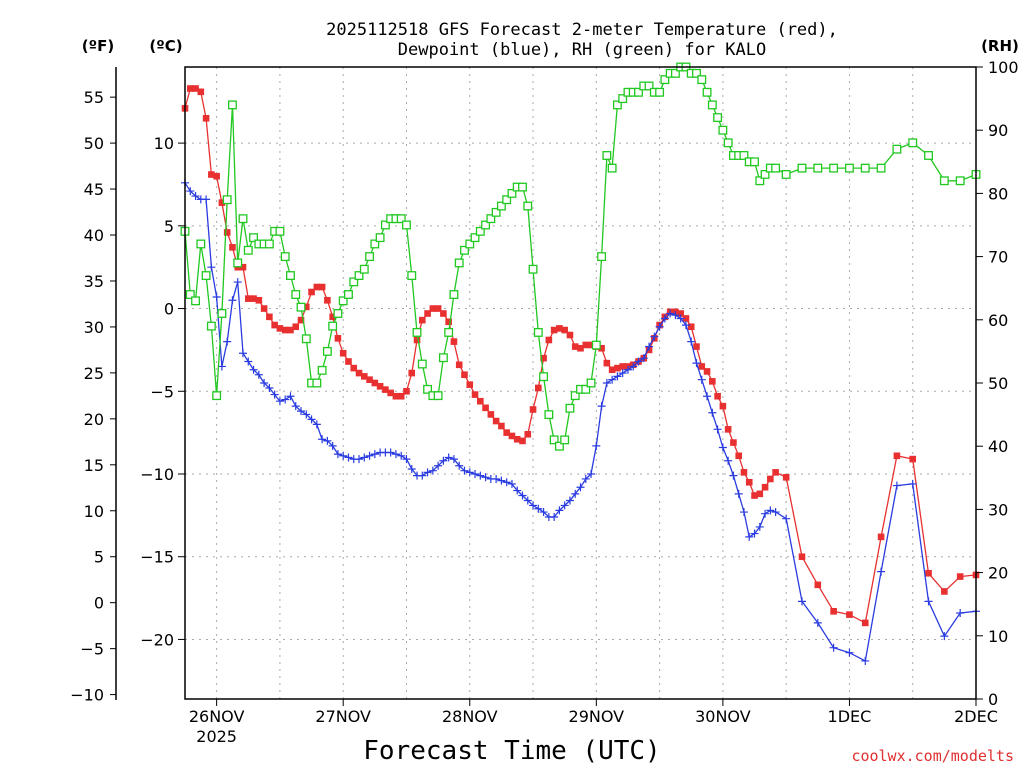  What do you see at coordinates (87, 695) in the screenshot?
I see `fahrenheit-tick-label: −10` at bounding box center [87, 695].